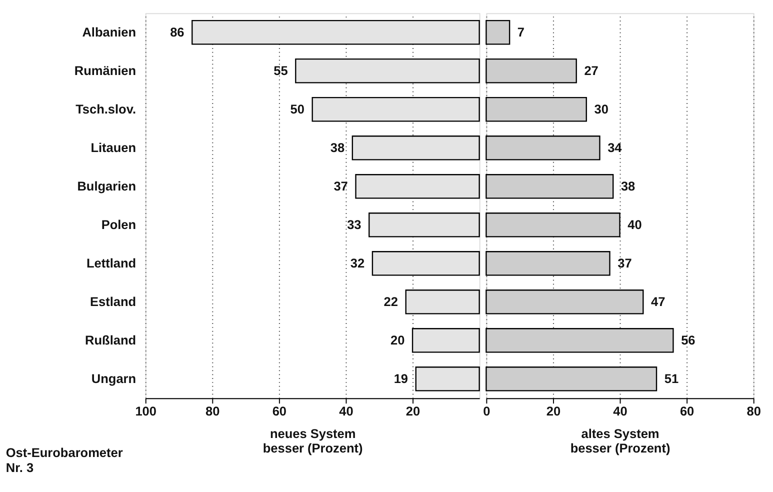 The height and width of the screenshot is (492, 773). What do you see at coordinates (312, 441) in the screenshot?
I see `x-axis-title: neues System besser (Prozent)` at bounding box center [312, 441].